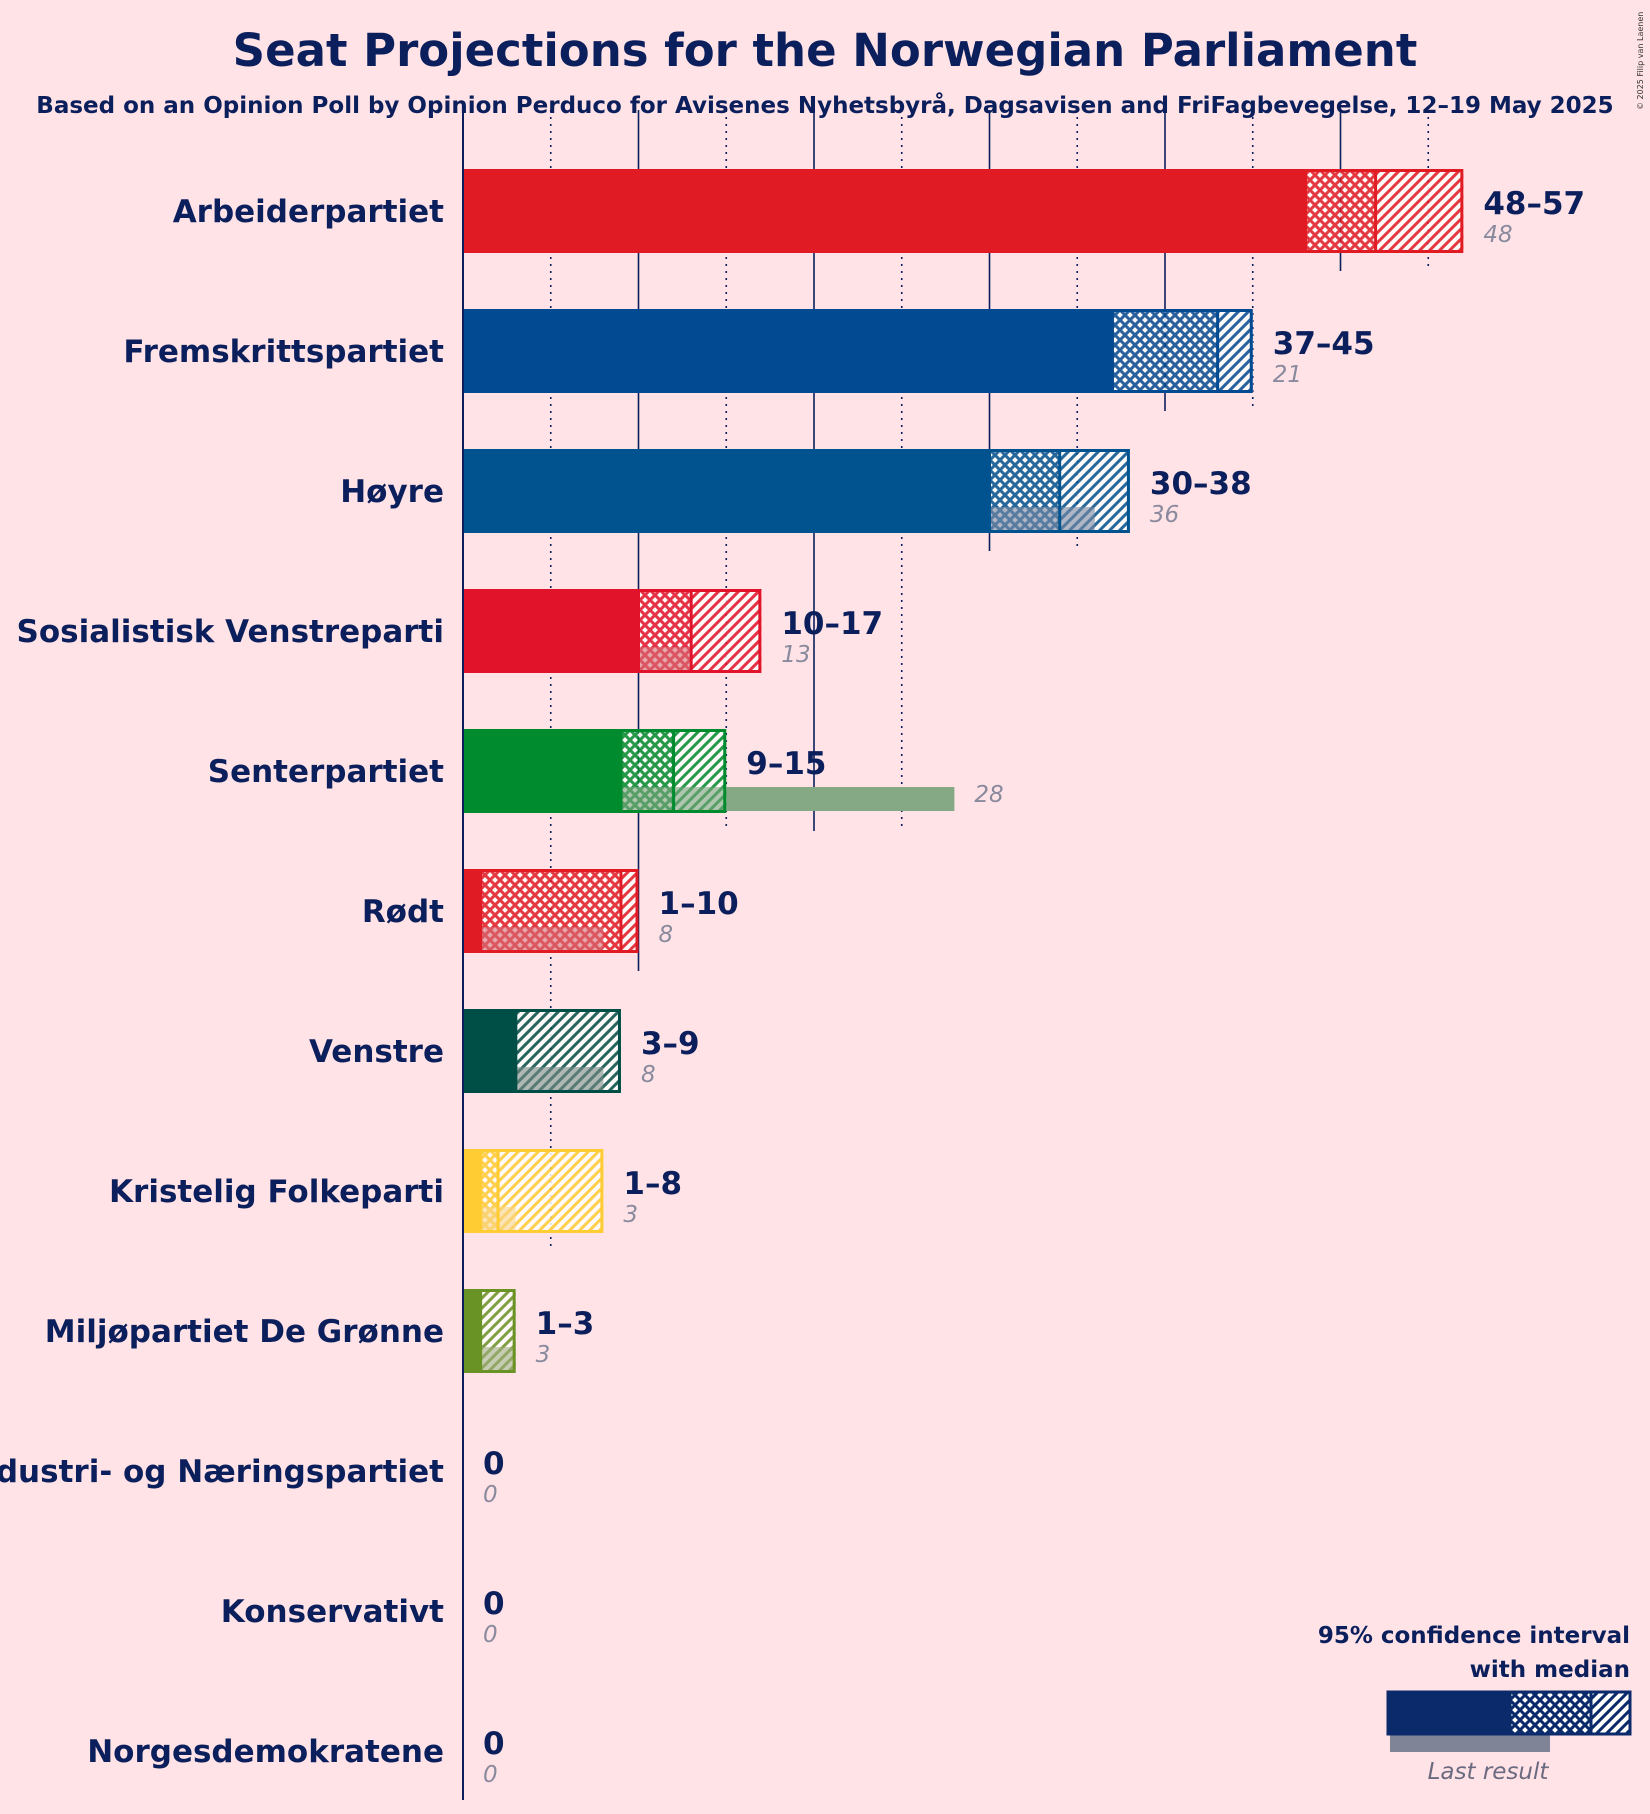 This screenshot has height=1814, width=1650. What do you see at coordinates (376, 1052) in the screenshot?
I see `party-label: Venstre` at bounding box center [376, 1052].